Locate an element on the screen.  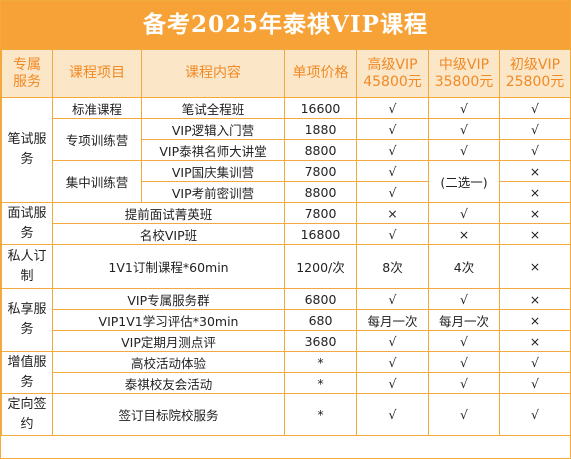
table-row: 专项训练营 VIP逻辑入门营 1880 √ √ √ is located at coordinates (286, 139).